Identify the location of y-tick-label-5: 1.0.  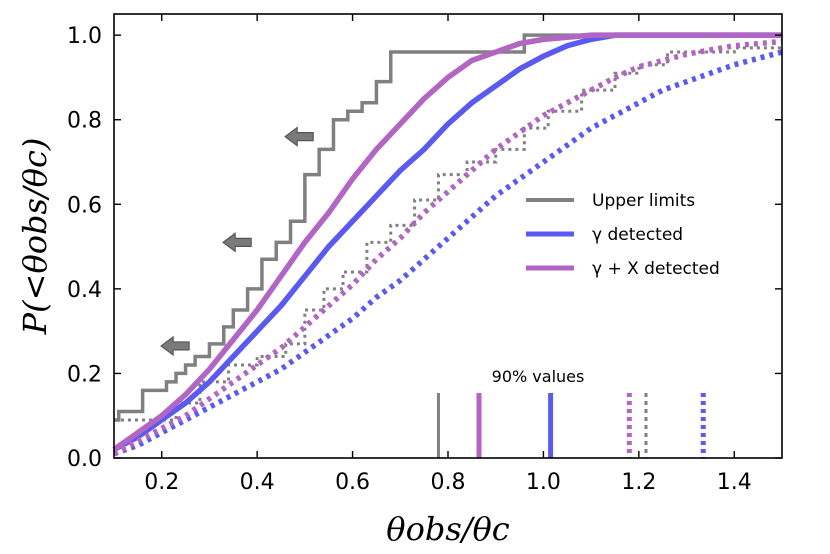
(84, 36).